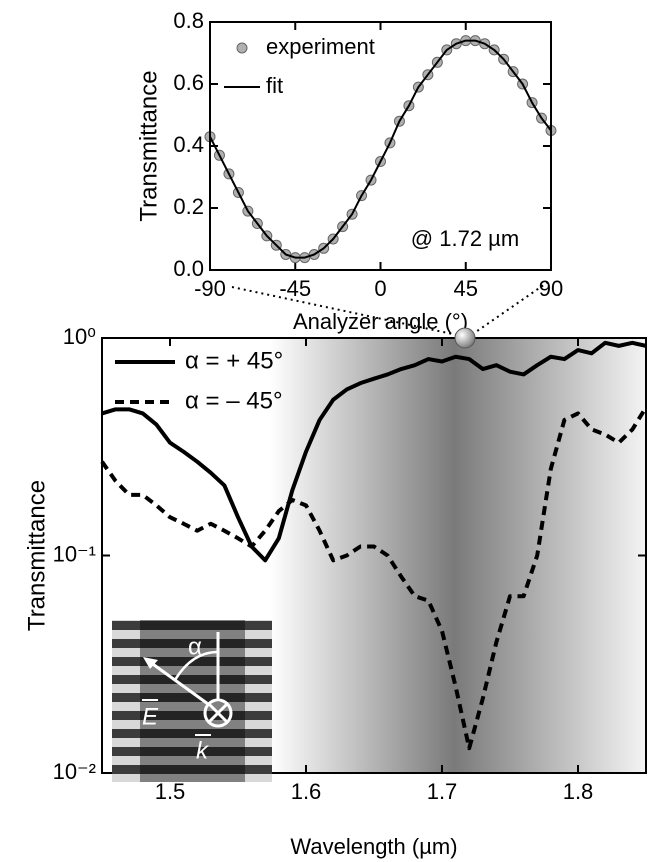 The image size is (649, 862). What do you see at coordinates (320, 46) in the screenshot?
I see `legend-label: experiment` at bounding box center [320, 46].